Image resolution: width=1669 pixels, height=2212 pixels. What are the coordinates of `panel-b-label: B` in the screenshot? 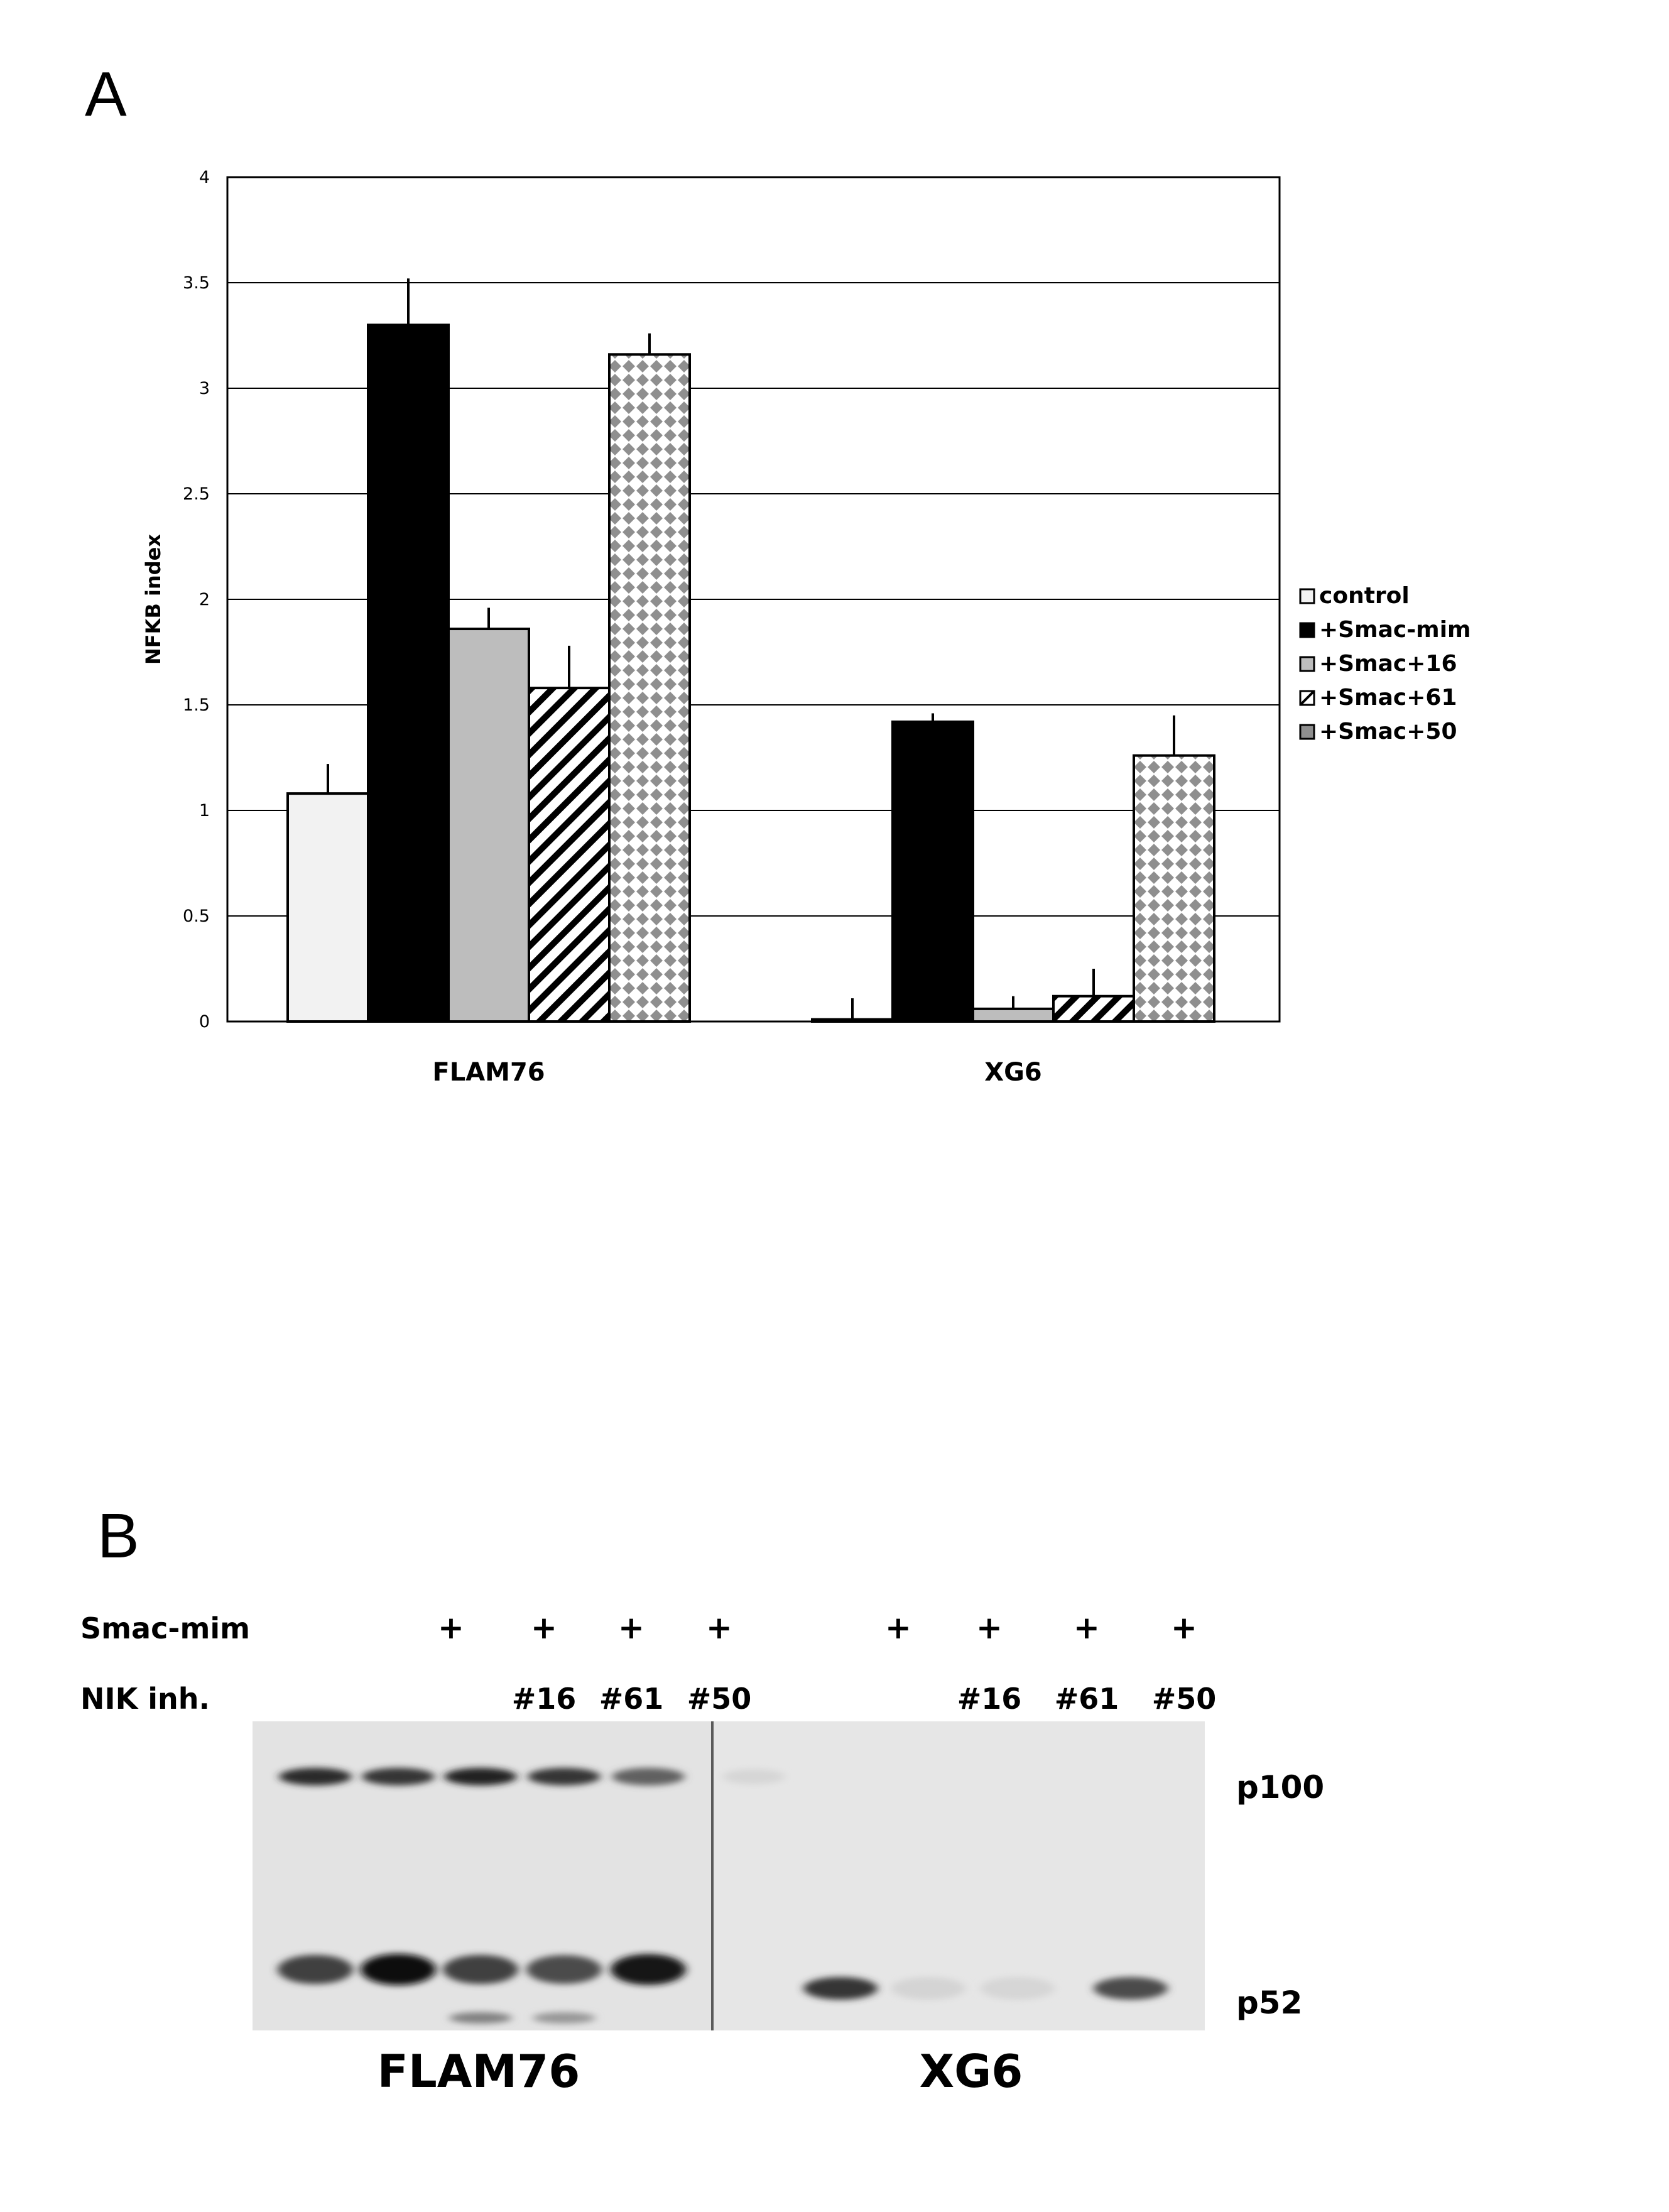 It's located at (118, 1536).